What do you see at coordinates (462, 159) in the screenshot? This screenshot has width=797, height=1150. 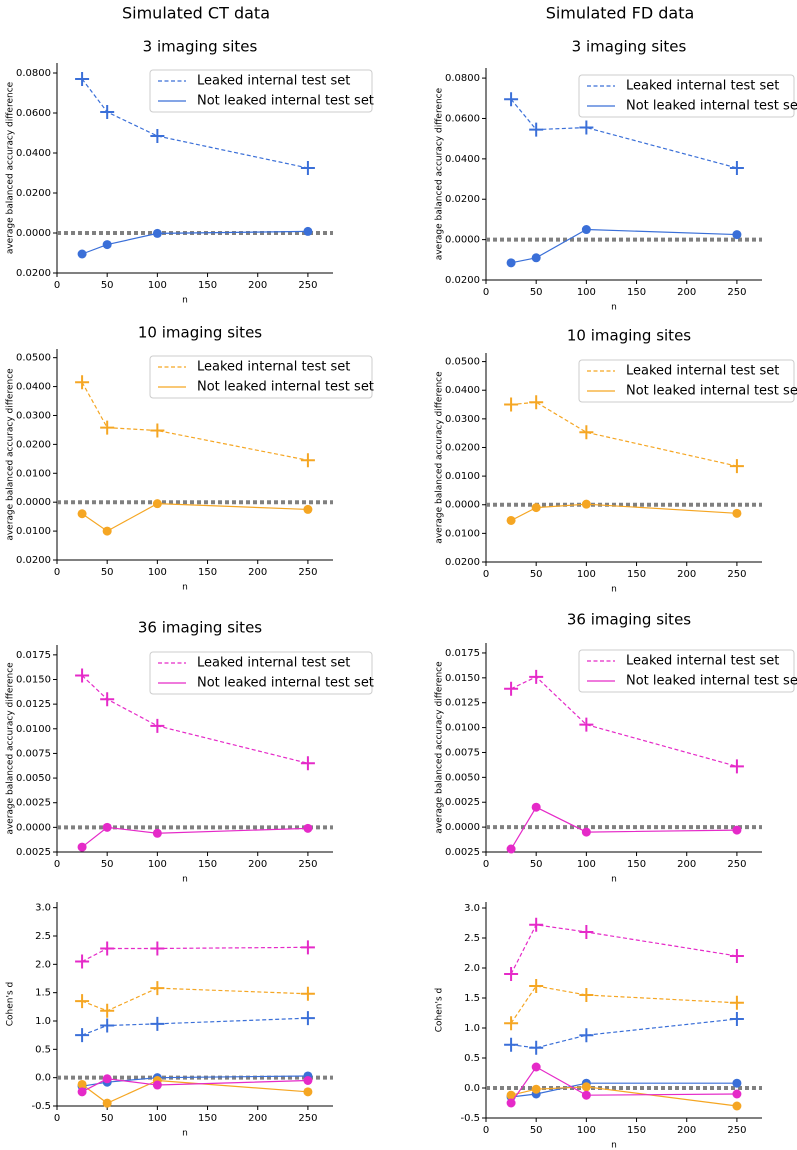 I see `y-tick-label: 0.0400` at bounding box center [462, 159].